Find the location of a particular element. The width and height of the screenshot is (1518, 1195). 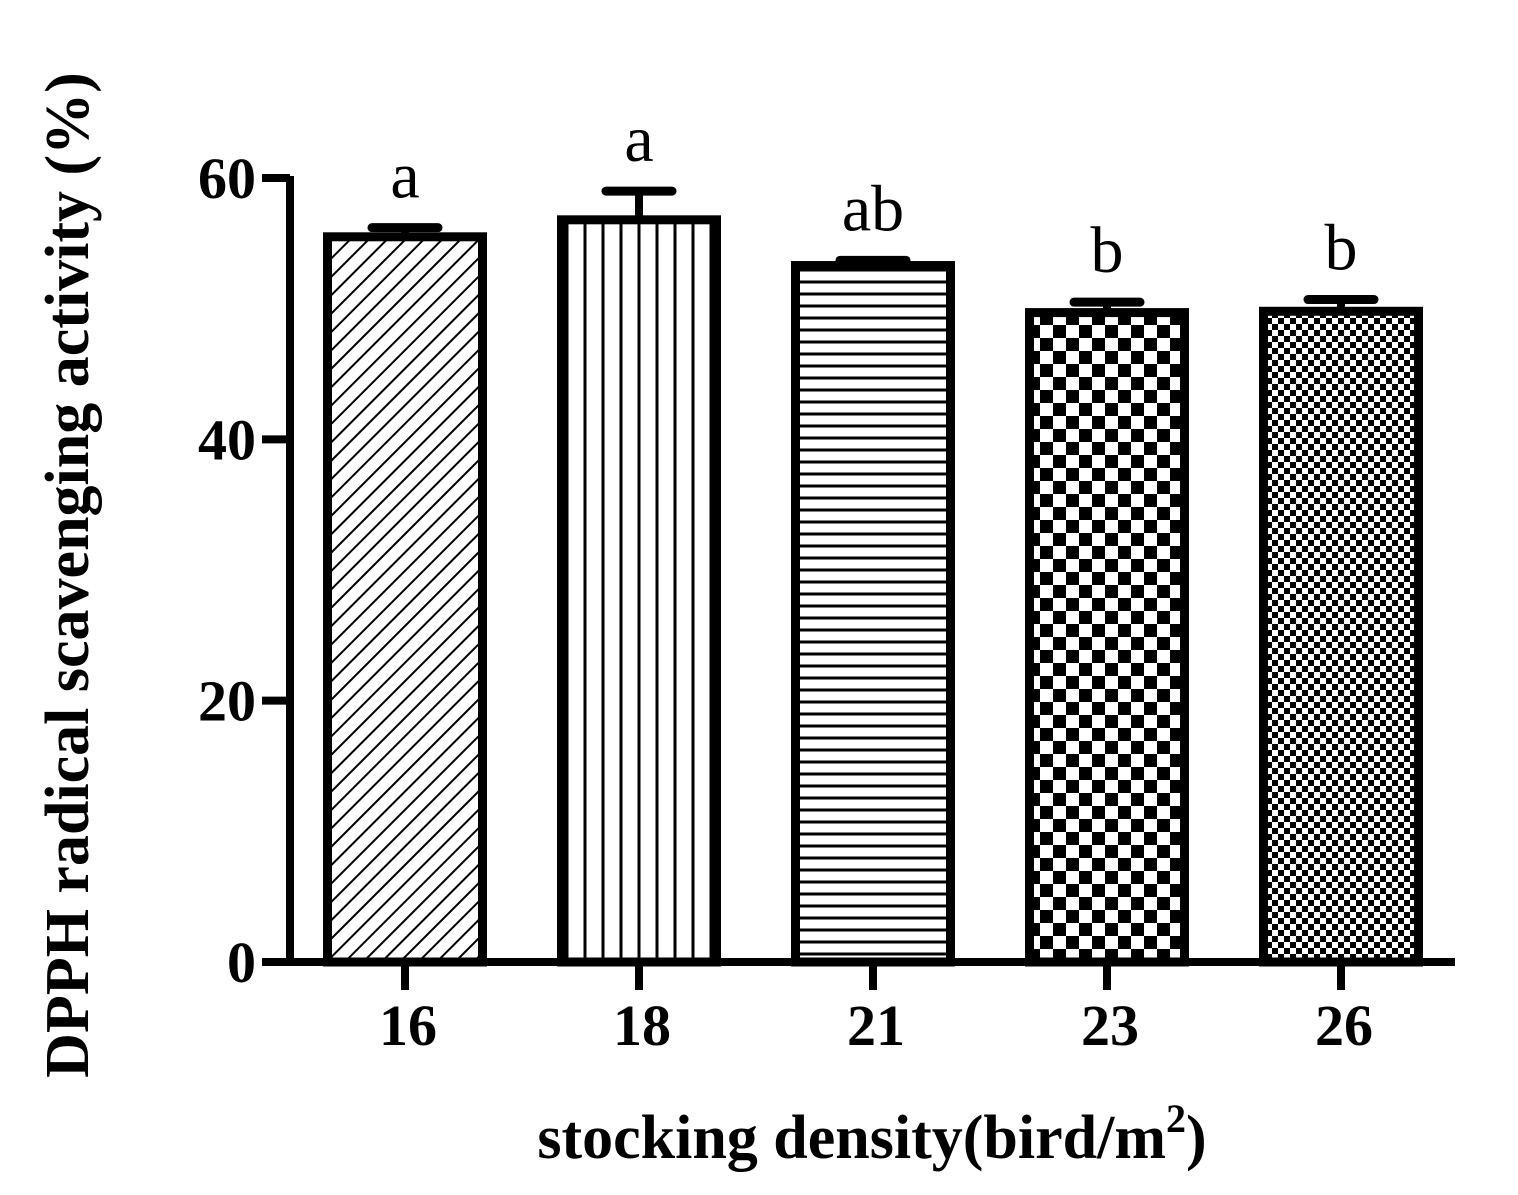

significance-labels: a a ab b b is located at coordinates (873, 195).